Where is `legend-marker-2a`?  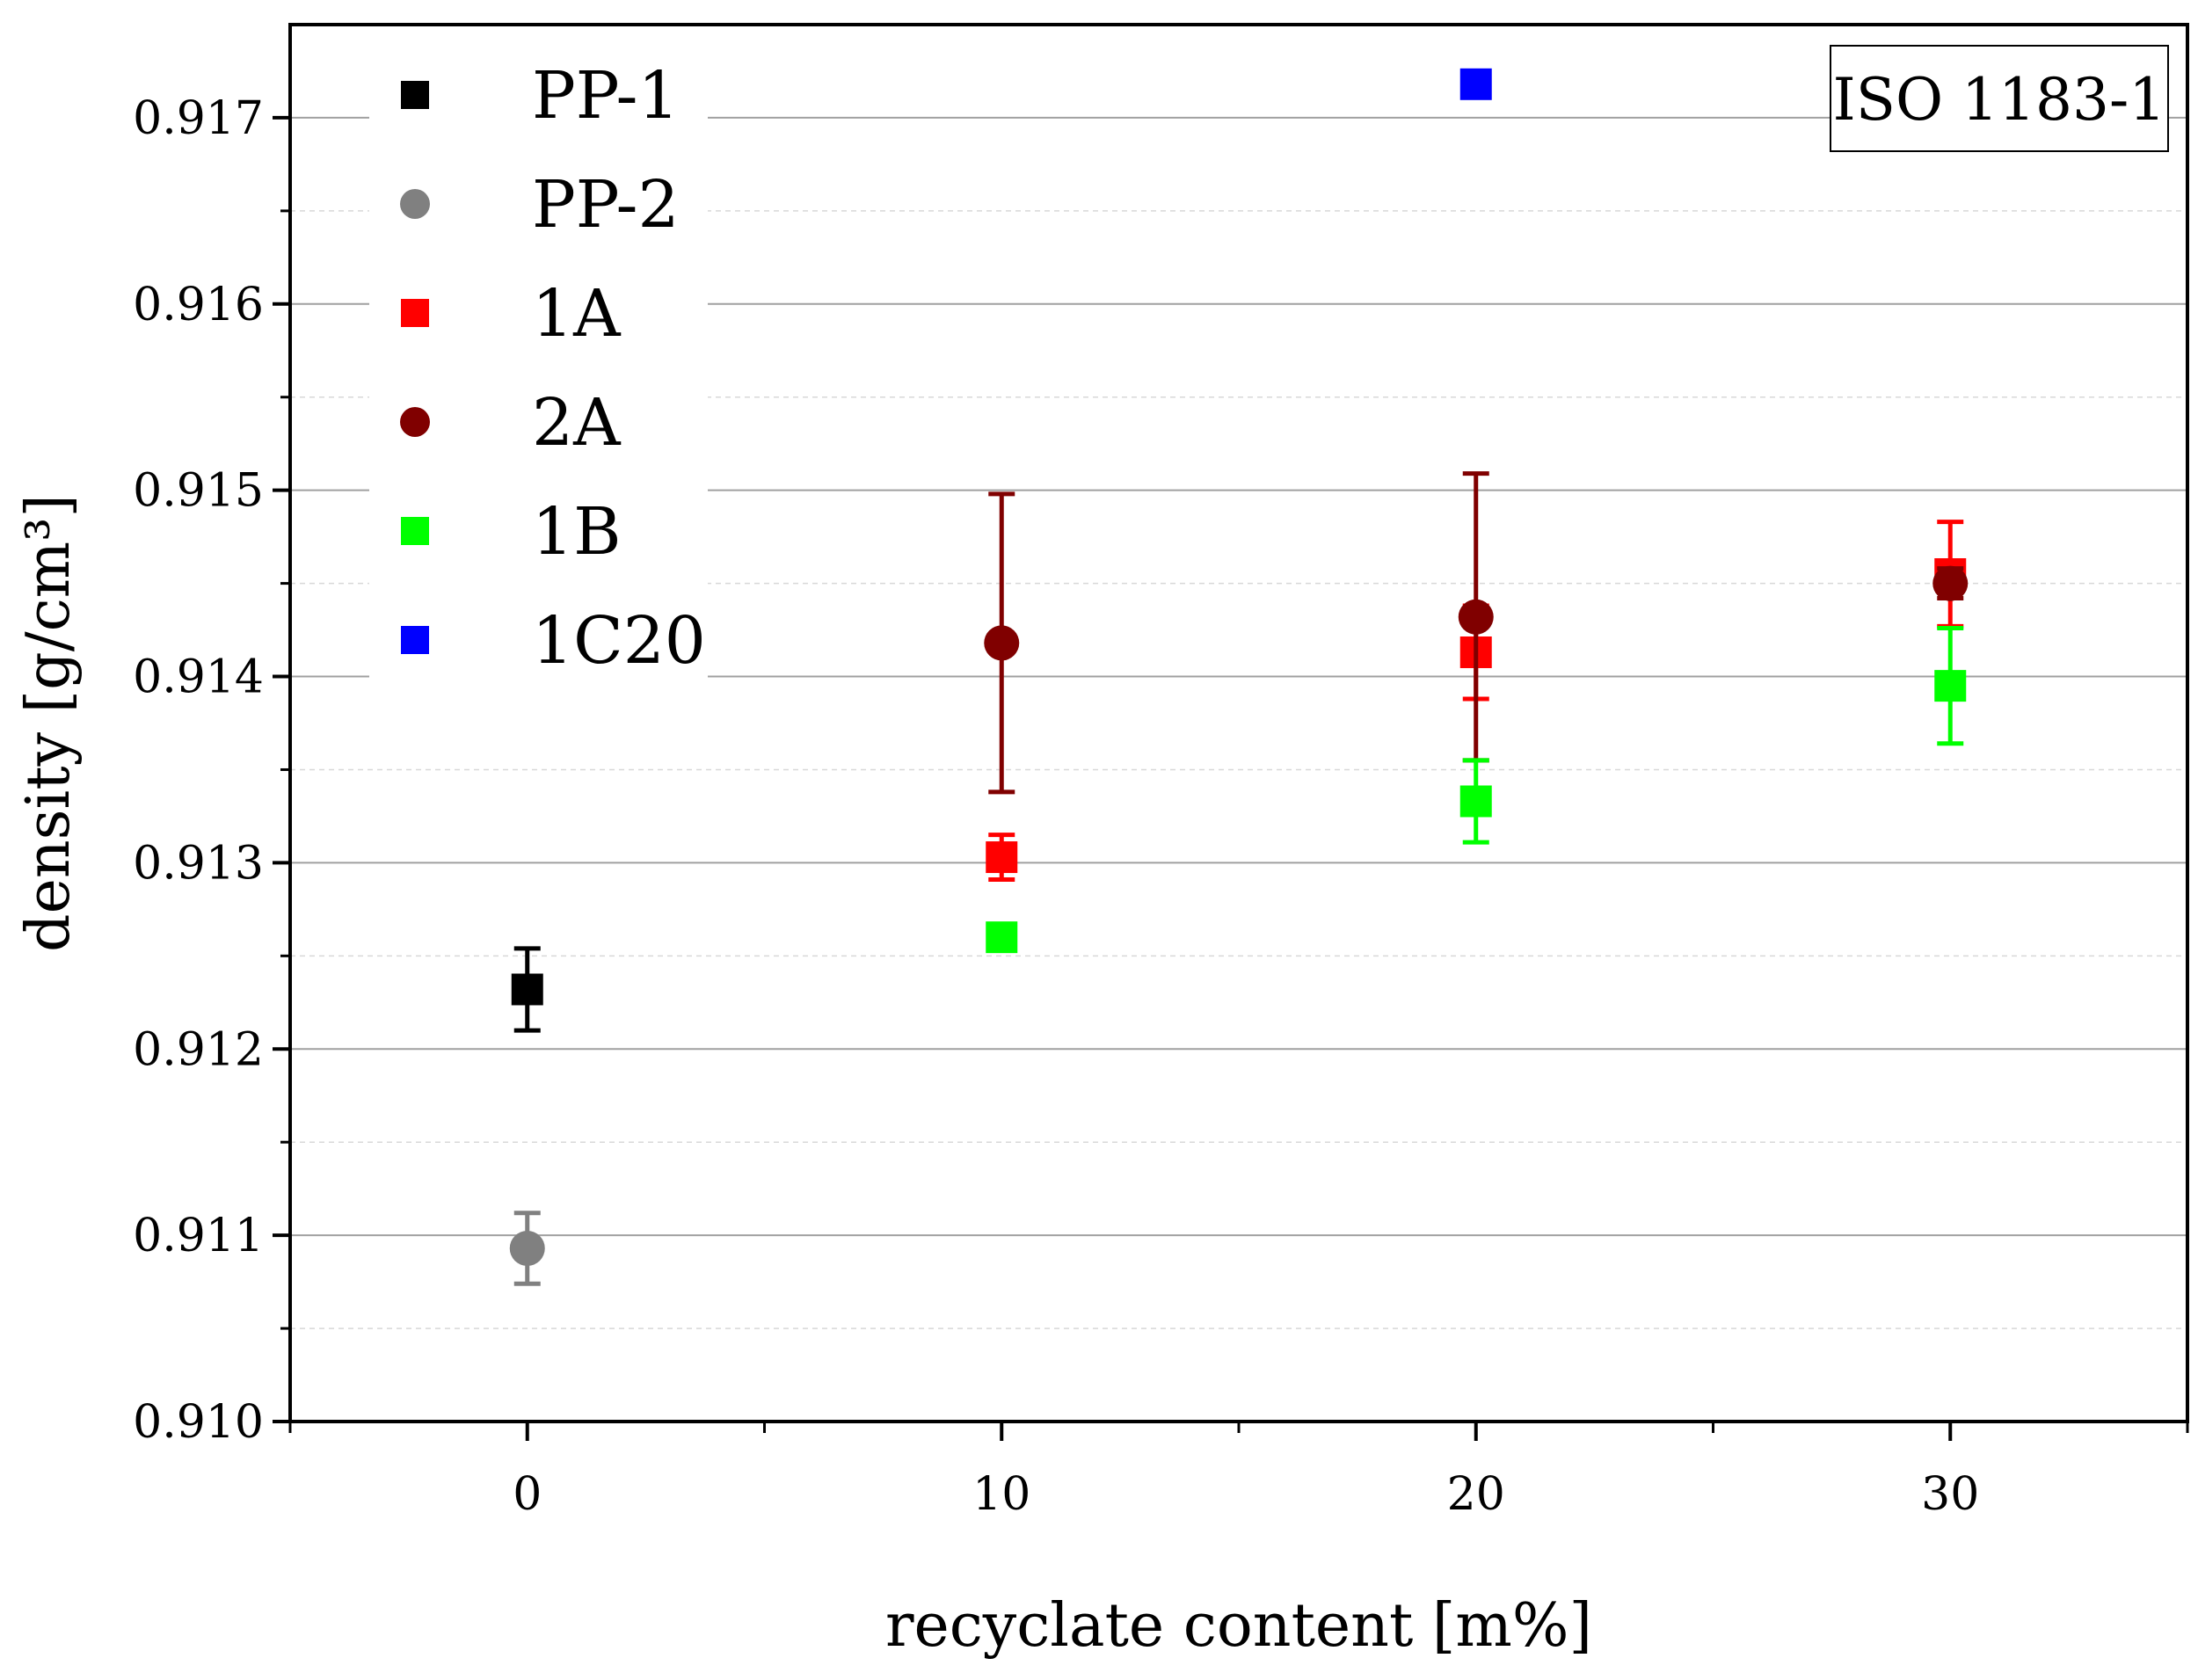
legend-marker-2a is located at coordinates (415, 422).